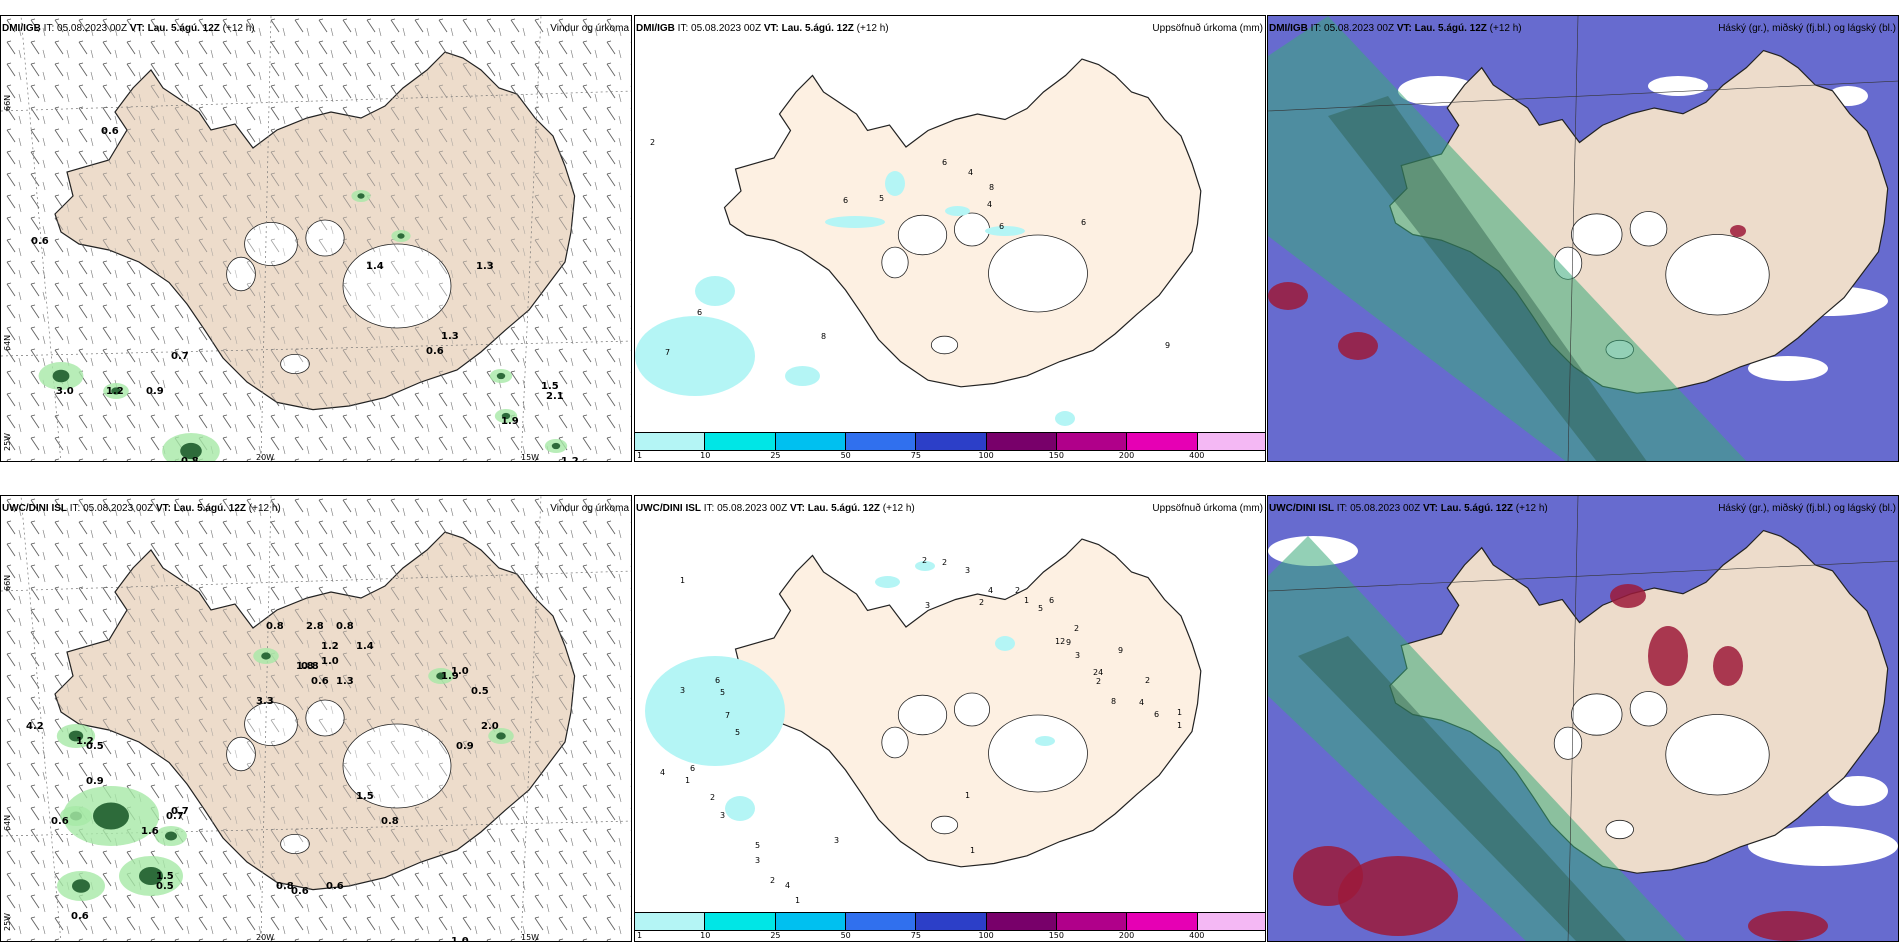  Describe the element at coordinates (310, 666) in the screenshot. I see `value-label: 0.8` at that location.